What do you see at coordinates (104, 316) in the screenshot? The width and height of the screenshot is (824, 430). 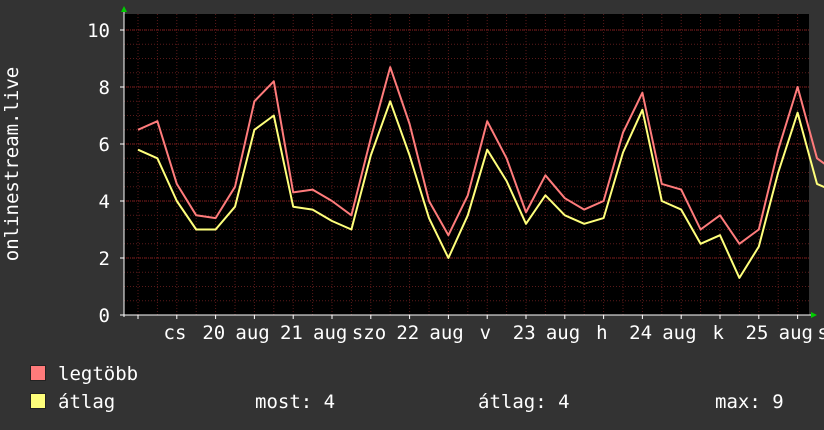 I see `y-tick-label: 0` at bounding box center [104, 316].